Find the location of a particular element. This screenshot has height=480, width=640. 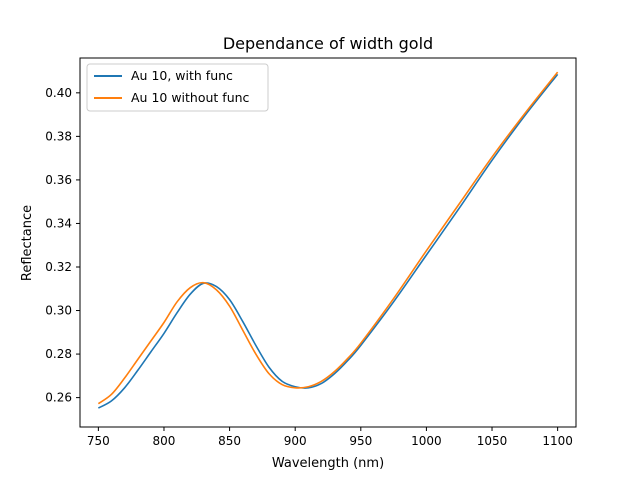

legend: Au 10, with func Au 10 without func is located at coordinates (177, 87).